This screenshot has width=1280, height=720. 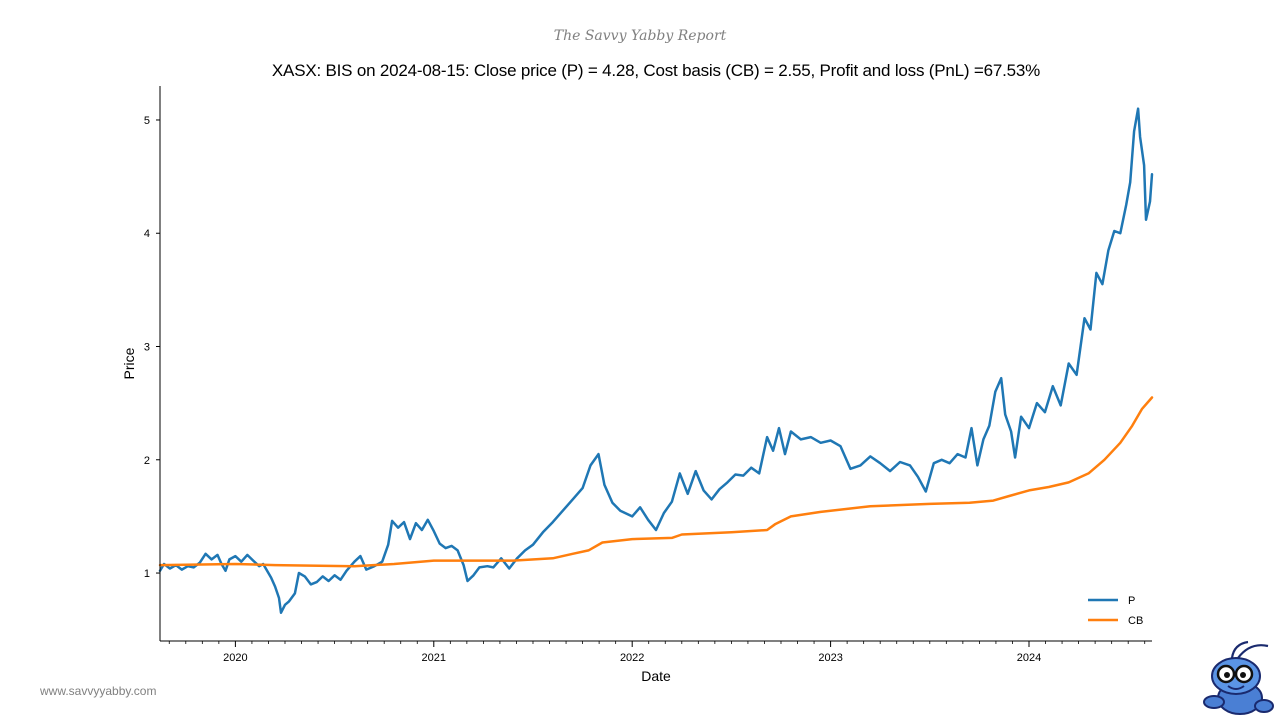 What do you see at coordinates (147, 348) in the screenshot?
I see `y-tick-label: 3` at bounding box center [147, 348].